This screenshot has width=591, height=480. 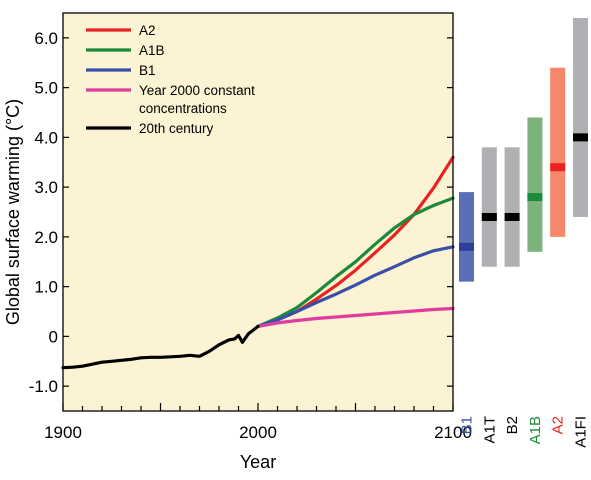 What do you see at coordinates (512, 207) in the screenshot?
I see `range-bar-b2` at bounding box center [512, 207].